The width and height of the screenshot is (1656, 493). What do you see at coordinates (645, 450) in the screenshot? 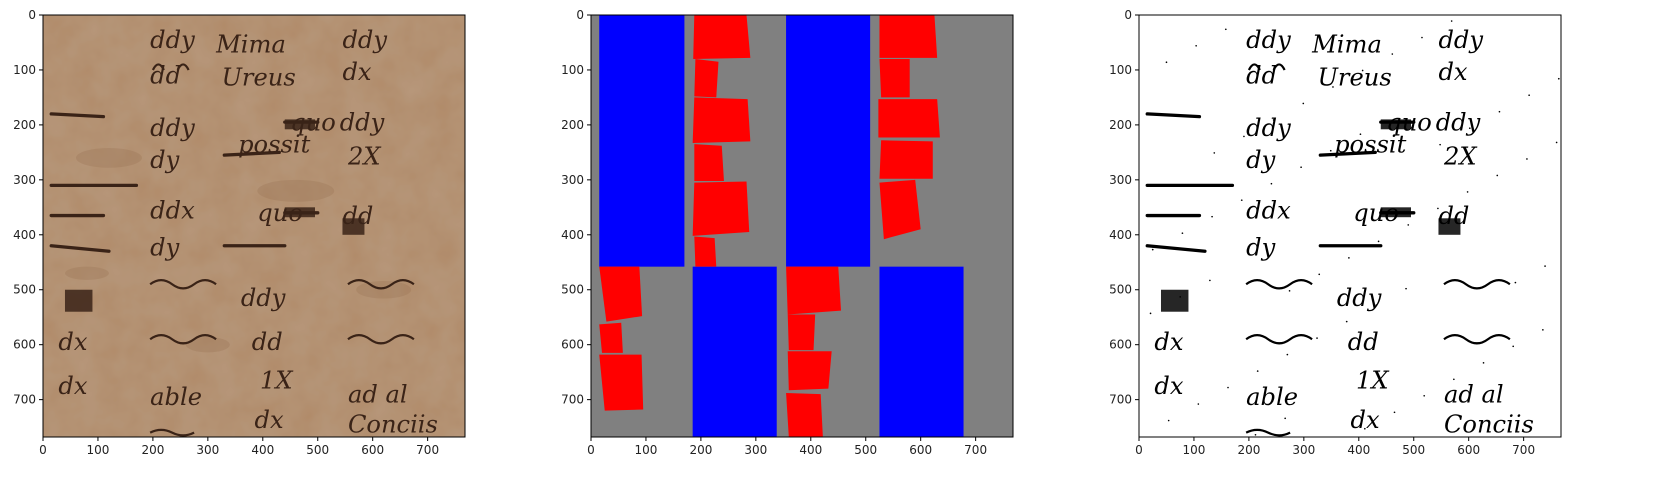
I see `x-tick-label: 100` at bounding box center [645, 450].